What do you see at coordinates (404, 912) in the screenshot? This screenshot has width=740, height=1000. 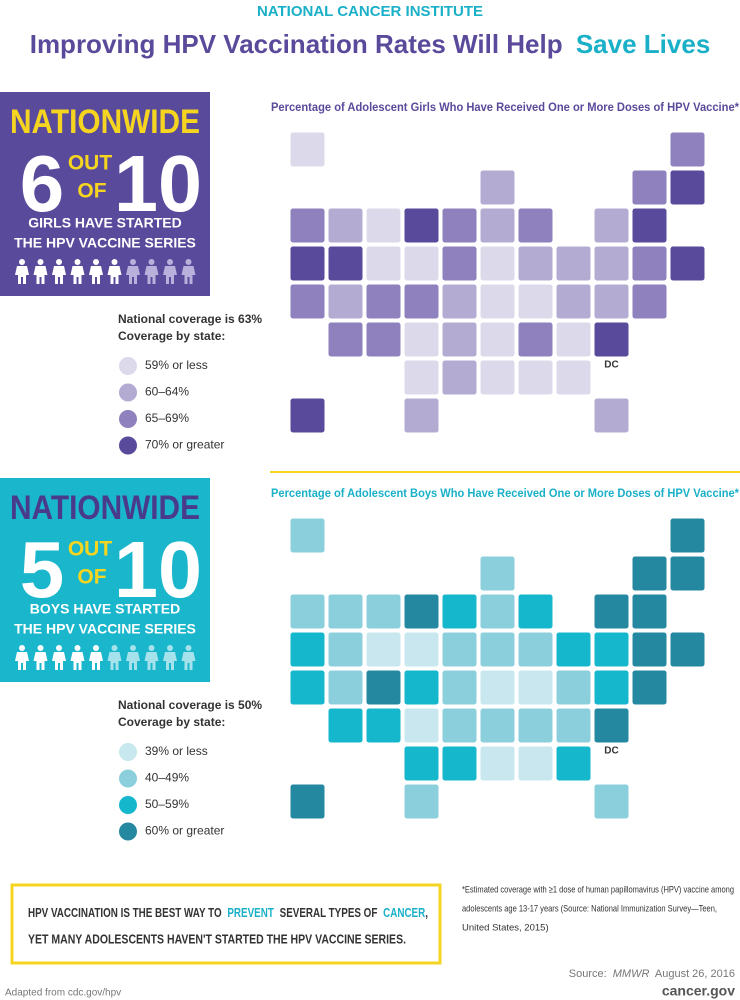 I see `callout-highlight: CANCER` at bounding box center [404, 912].